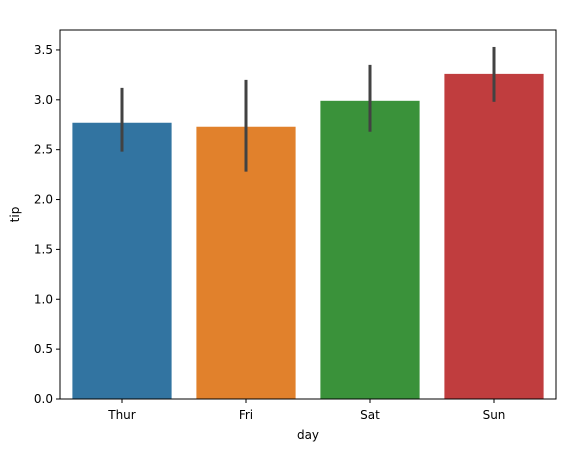 The width and height of the screenshot is (579, 449). I want to click on bar-sun, so click(494, 236).